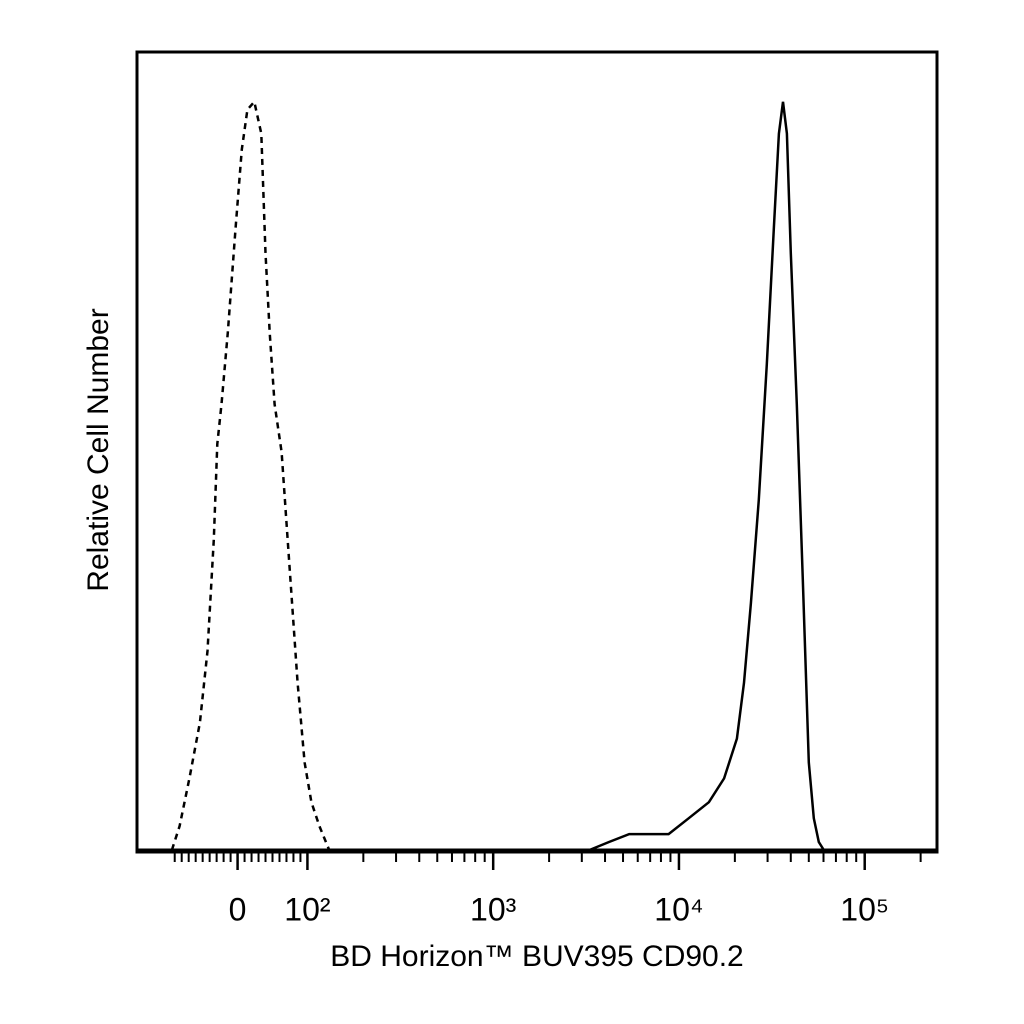 Image resolution: width=1024 pixels, height=1024 pixels. What do you see at coordinates (678, 909) in the screenshot?
I see `x-tick-label: 10⁴` at bounding box center [678, 909].